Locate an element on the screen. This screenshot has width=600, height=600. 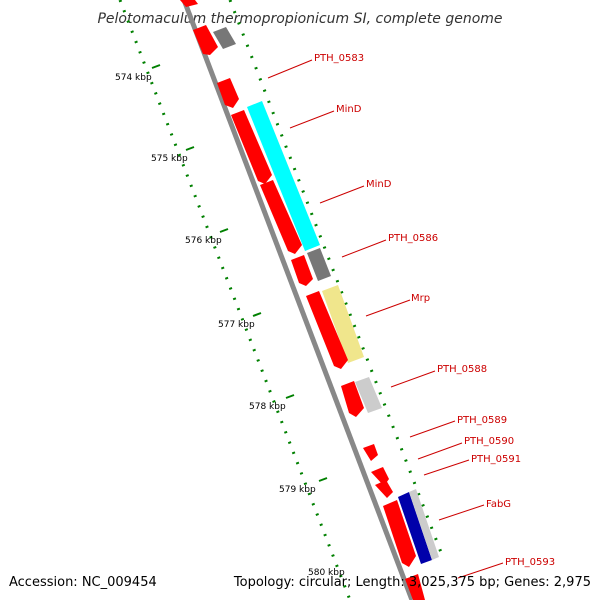
accession-text: Accession: NC_009454 is located at coordinates (83, 582).